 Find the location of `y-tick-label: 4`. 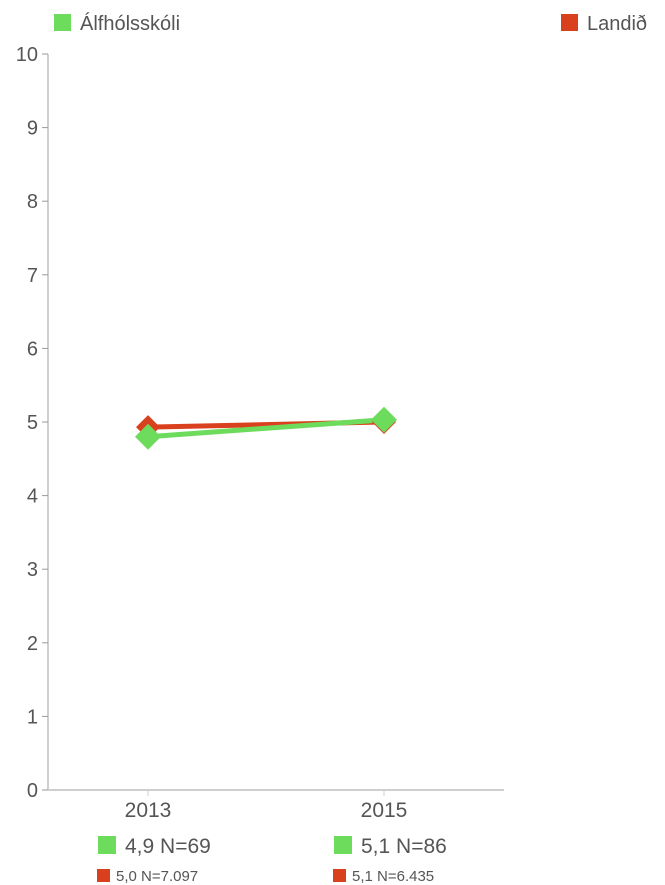

y-tick-label: 4 is located at coordinates (32, 497).